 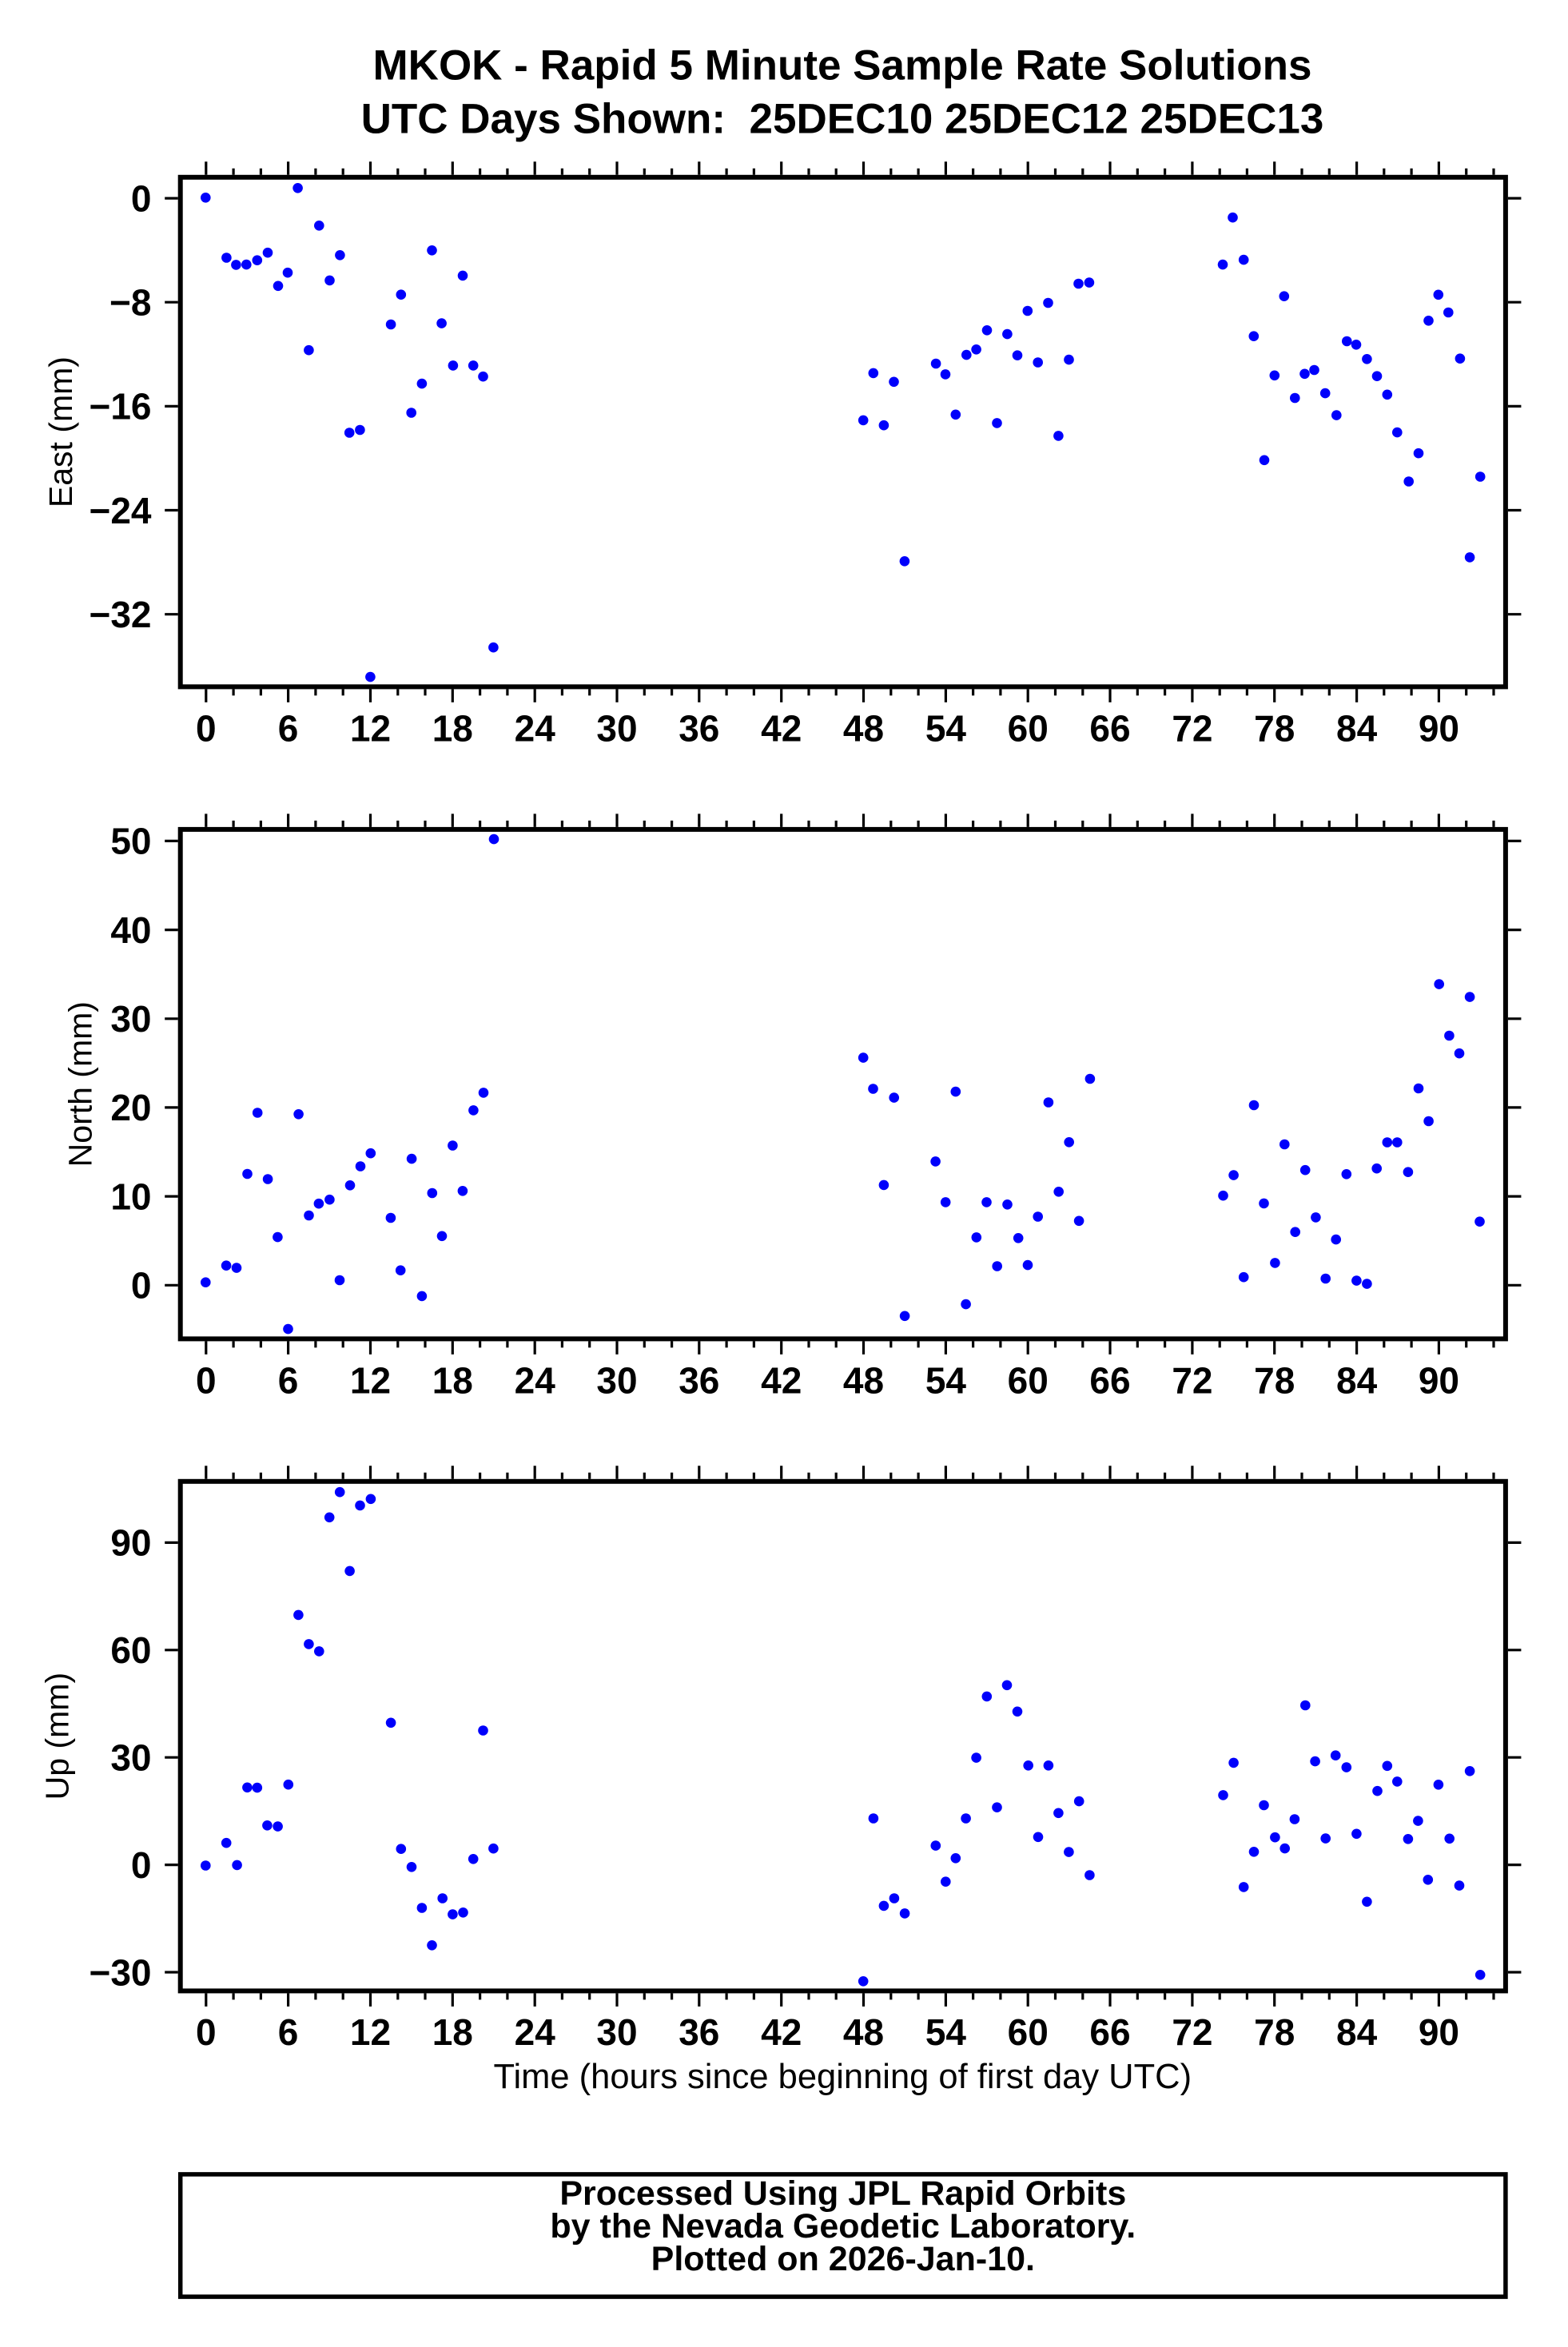 I want to click on svg-text: North (mm), so click(x=80, y=1084).